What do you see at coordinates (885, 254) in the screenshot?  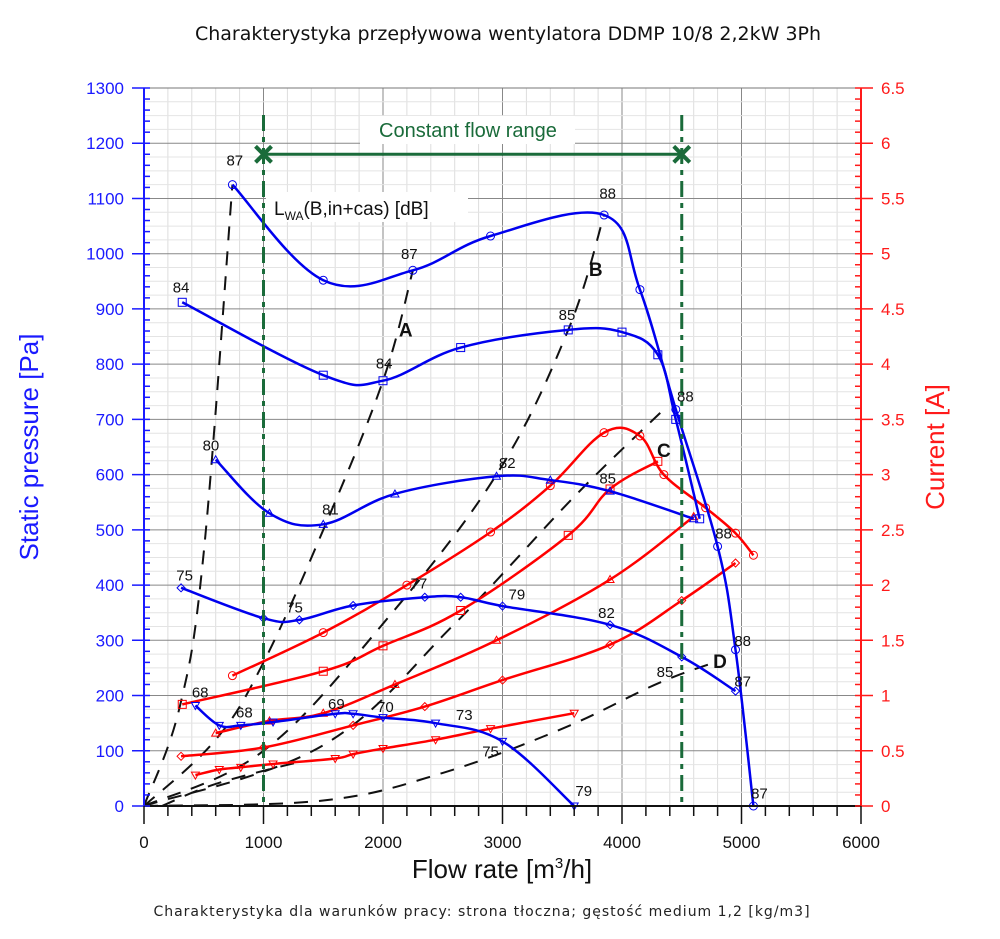 I see `y-right-tick-label: 5` at bounding box center [885, 254].